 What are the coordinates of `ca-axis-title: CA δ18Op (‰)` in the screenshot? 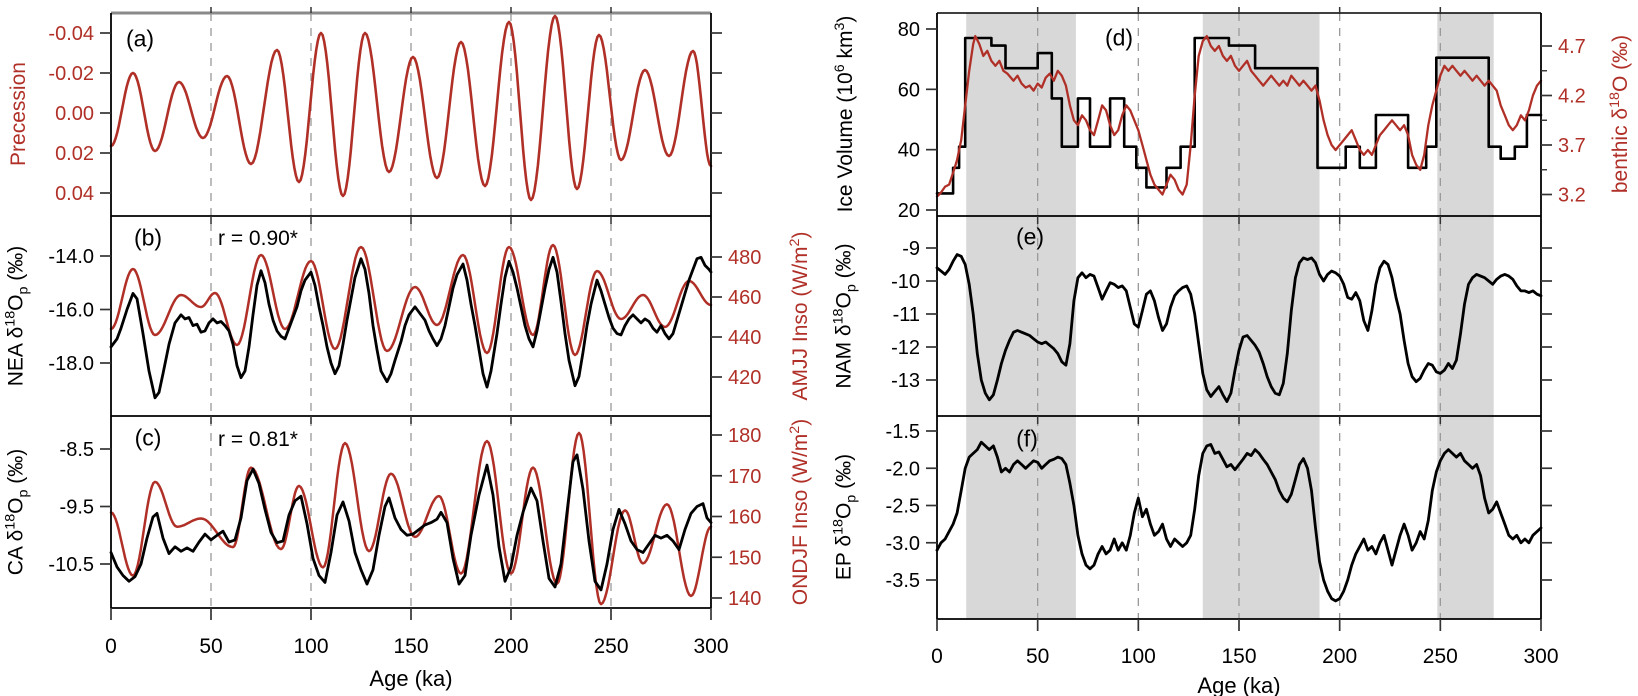 It's located at (17, 512).